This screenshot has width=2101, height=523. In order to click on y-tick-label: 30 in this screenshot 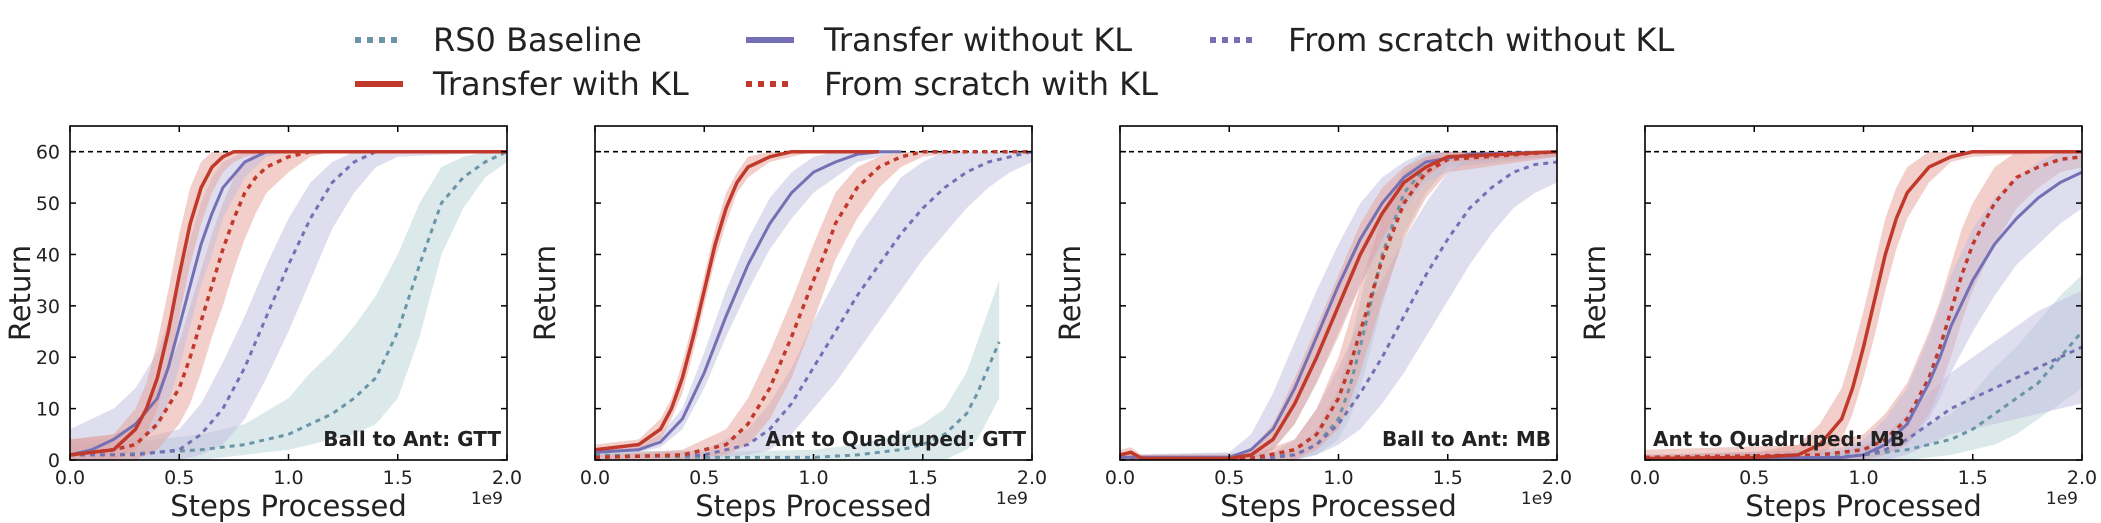, I will do `click(48, 307)`.